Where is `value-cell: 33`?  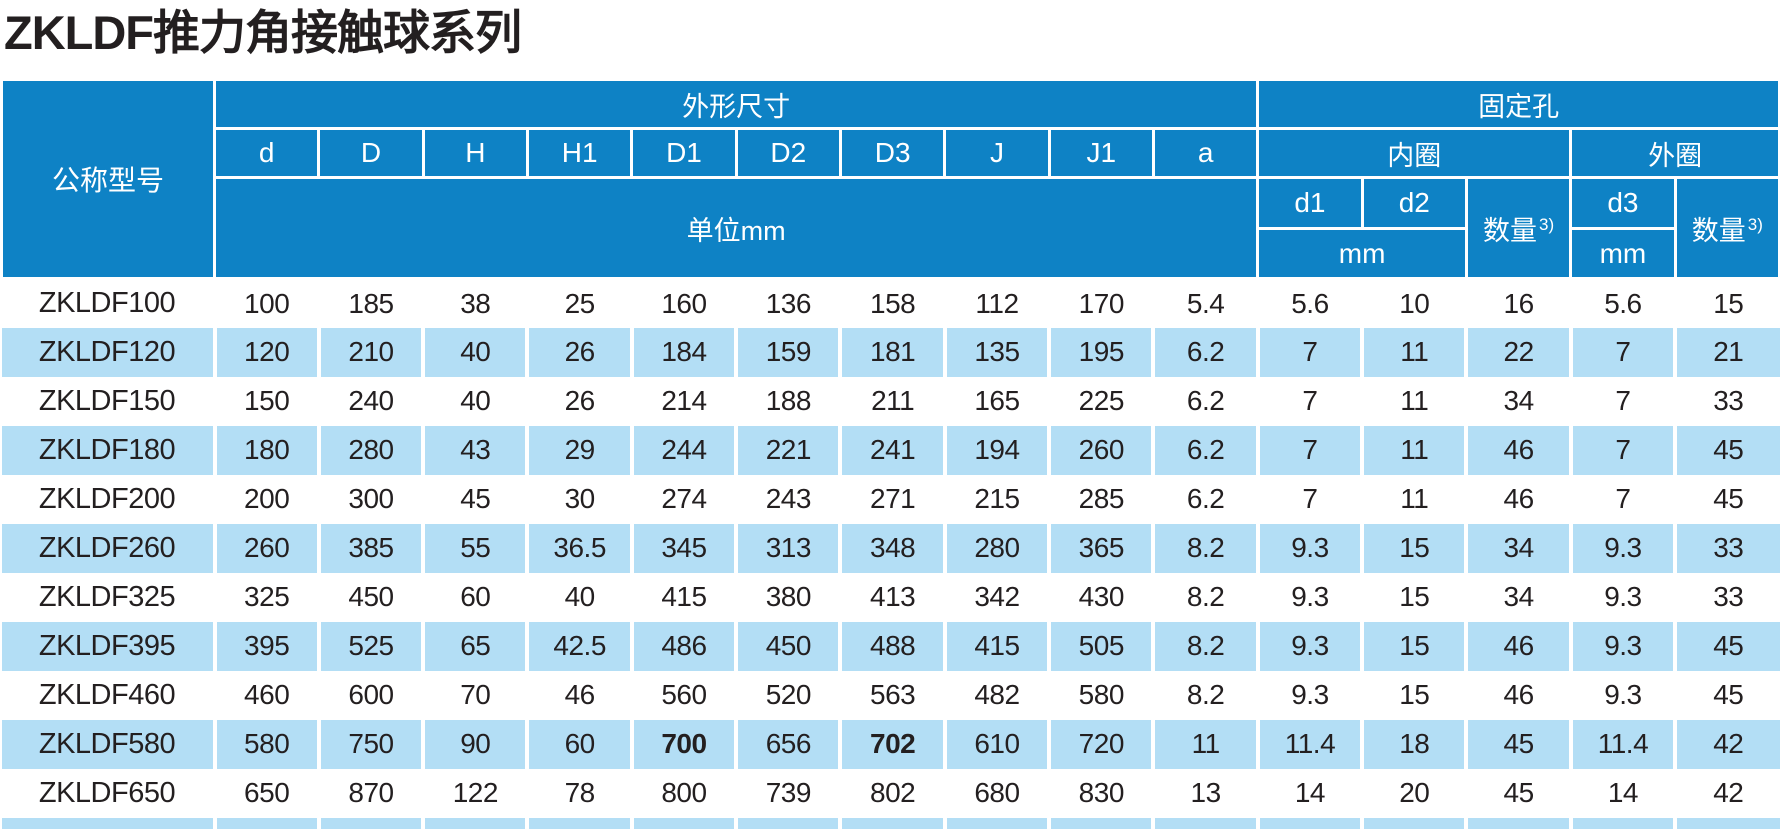
value-cell: 33 is located at coordinates (1726, 401).